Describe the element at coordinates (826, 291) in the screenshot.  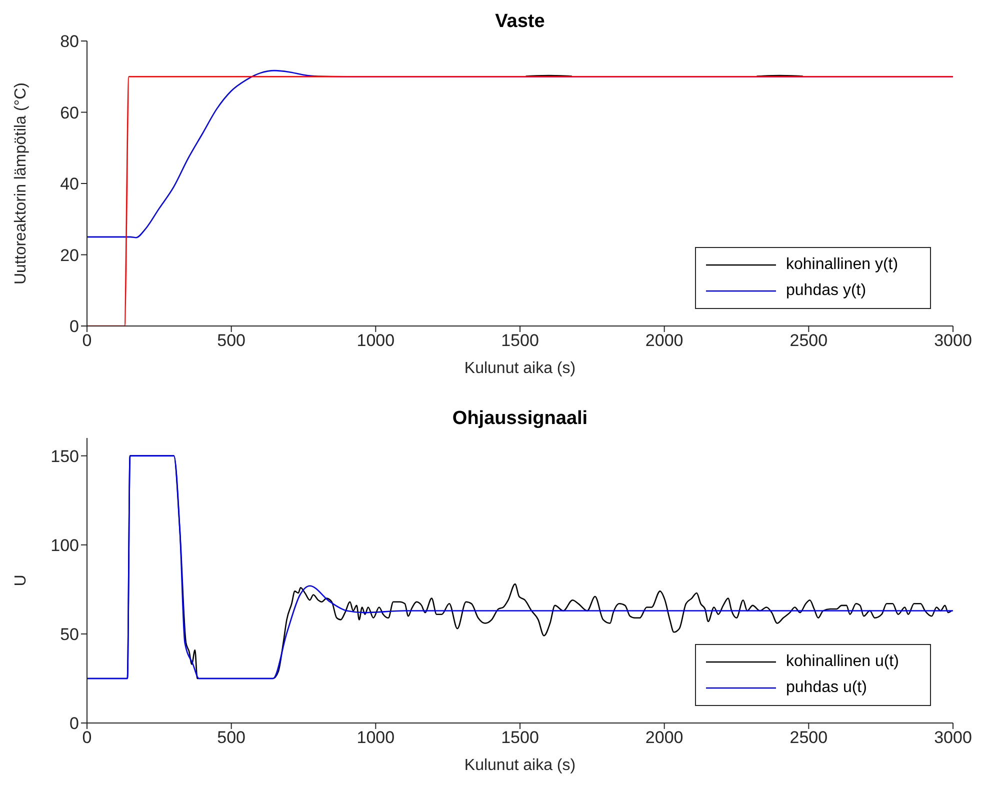
I see `legend-label: puhdas y(t)` at that location.